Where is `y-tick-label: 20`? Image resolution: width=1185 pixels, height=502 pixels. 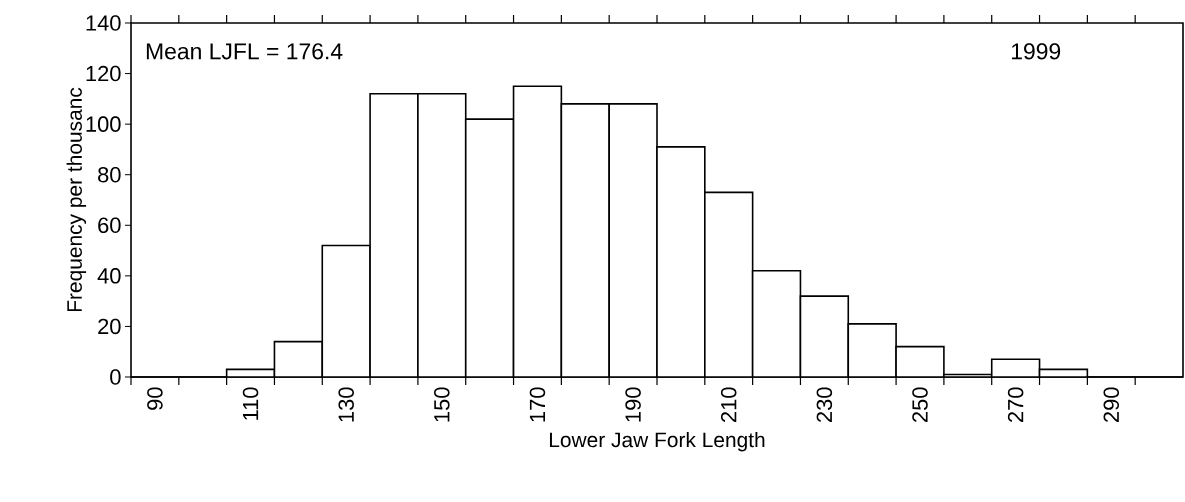
y-tick-label: 20 is located at coordinates (109, 326).